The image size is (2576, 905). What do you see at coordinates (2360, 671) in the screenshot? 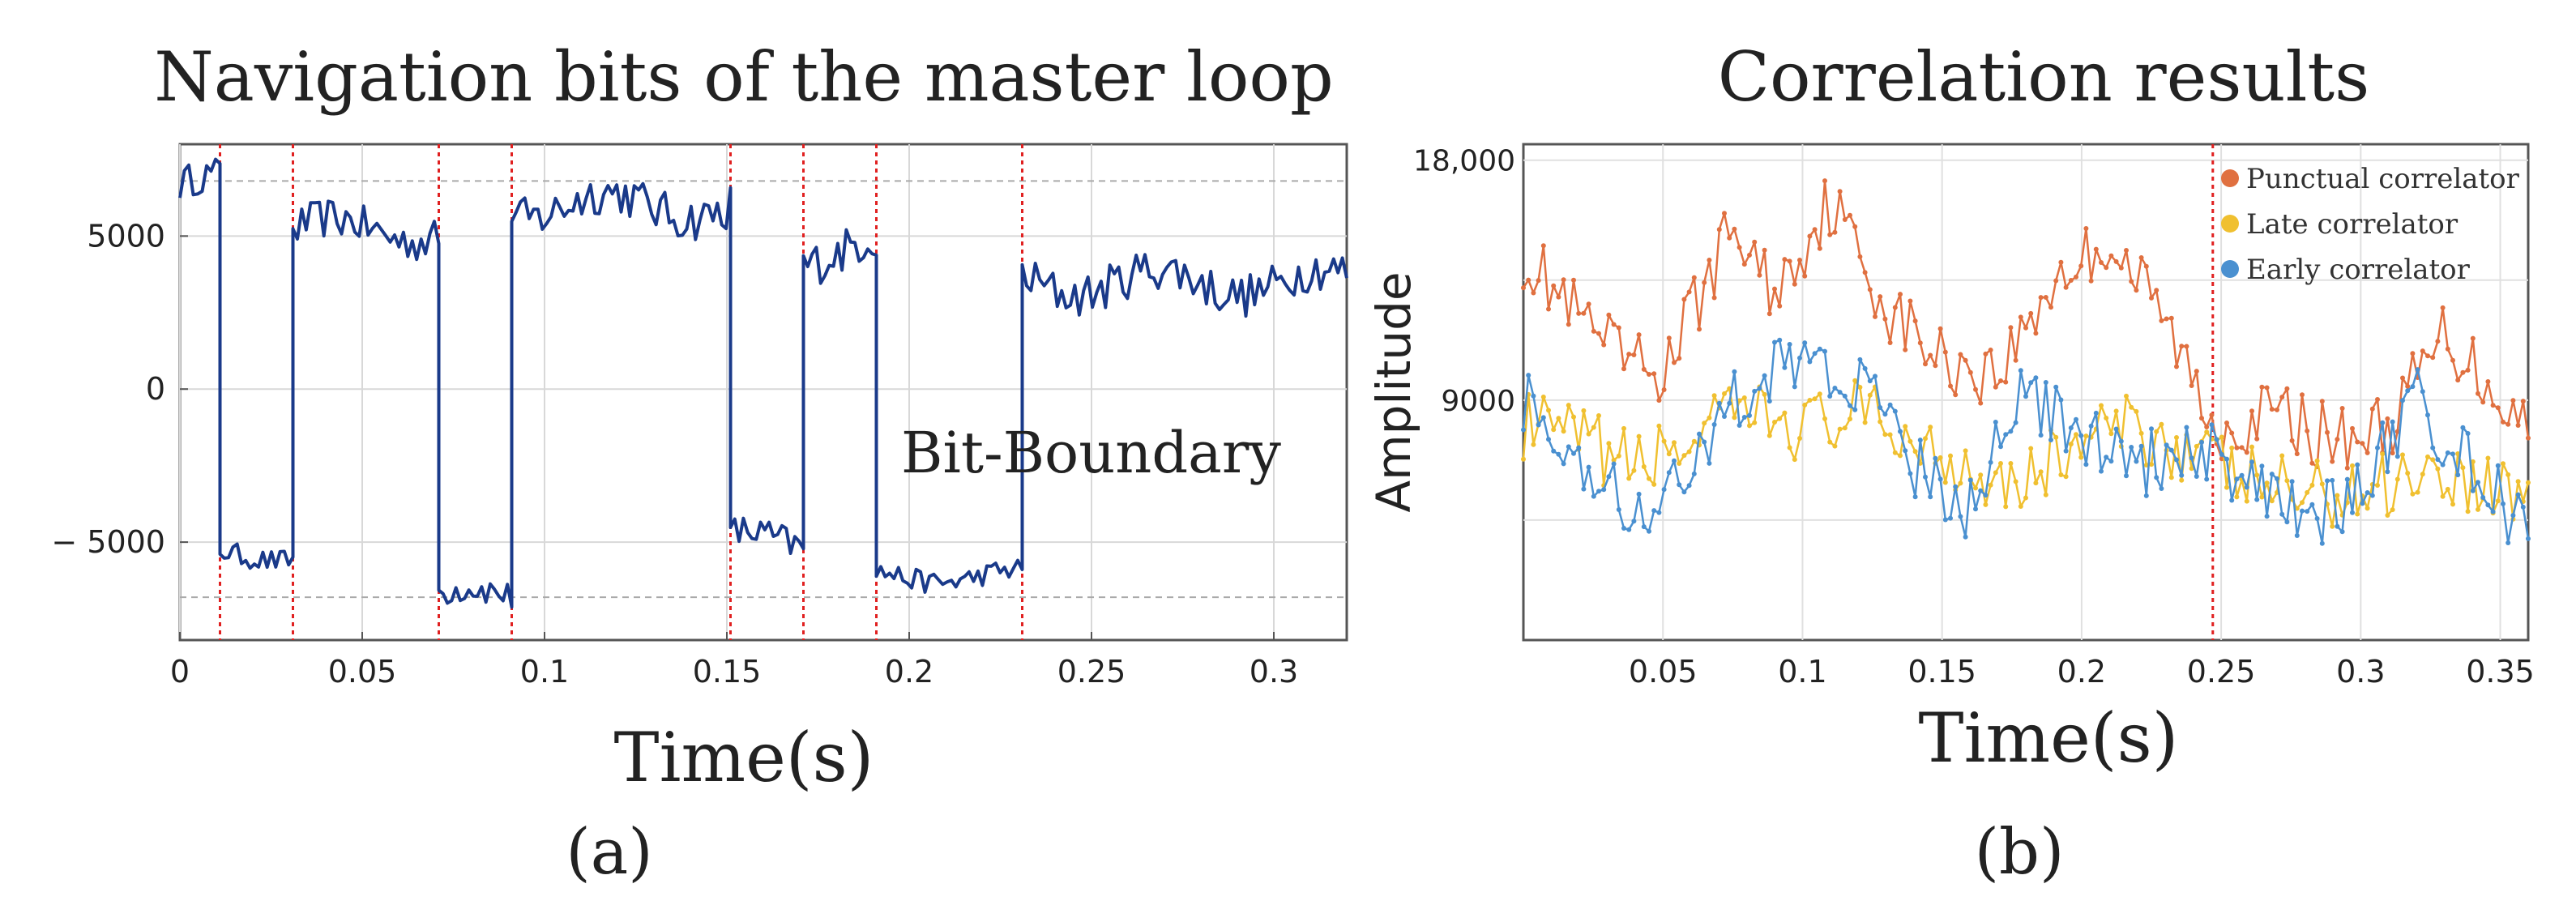
I see `x-tick-label: 0.3` at bounding box center [2360, 671].